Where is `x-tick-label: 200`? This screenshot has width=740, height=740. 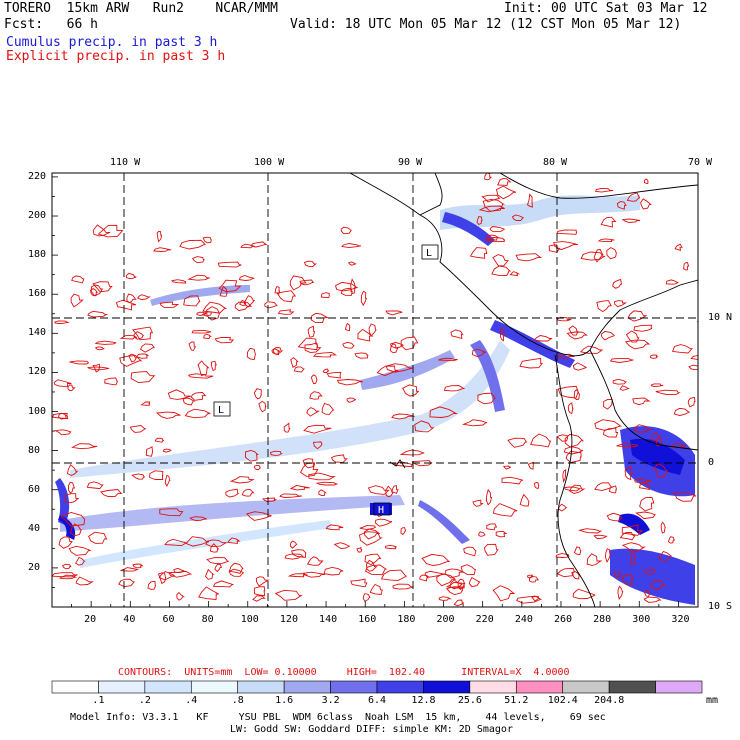
x-tick-label: 200 is located at coordinates (445, 619).